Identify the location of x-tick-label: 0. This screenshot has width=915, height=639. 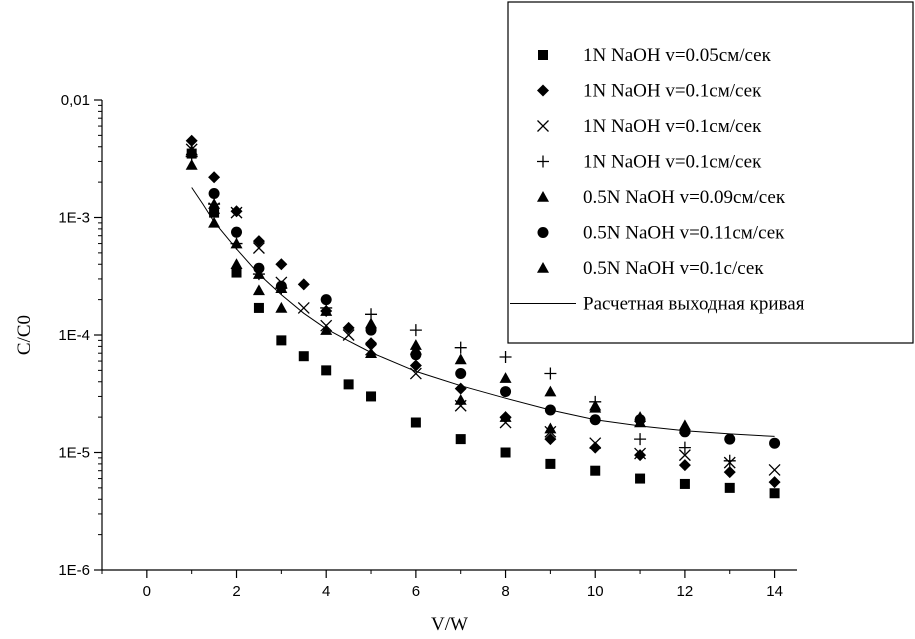
(147, 591).